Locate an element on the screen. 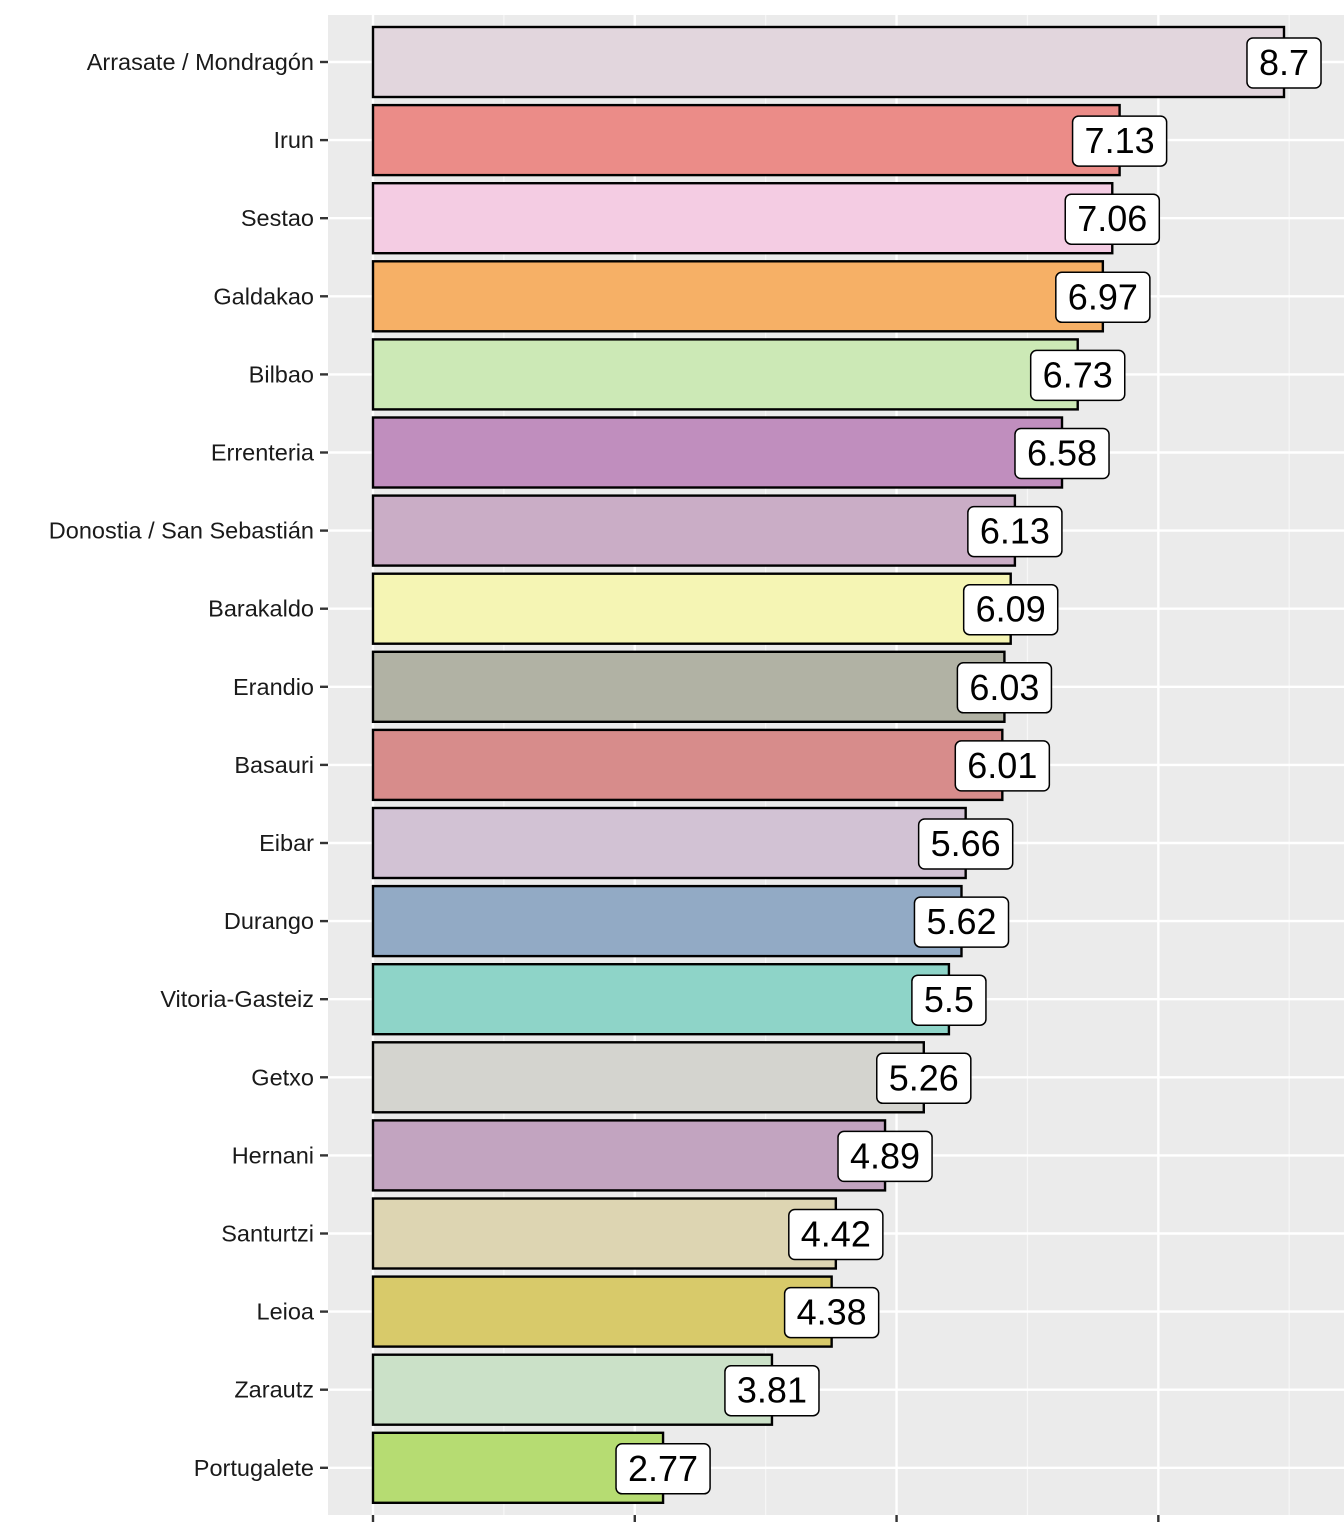 The height and width of the screenshot is (1536, 1344). y-tick-label: Getxo is located at coordinates (282, 1077).